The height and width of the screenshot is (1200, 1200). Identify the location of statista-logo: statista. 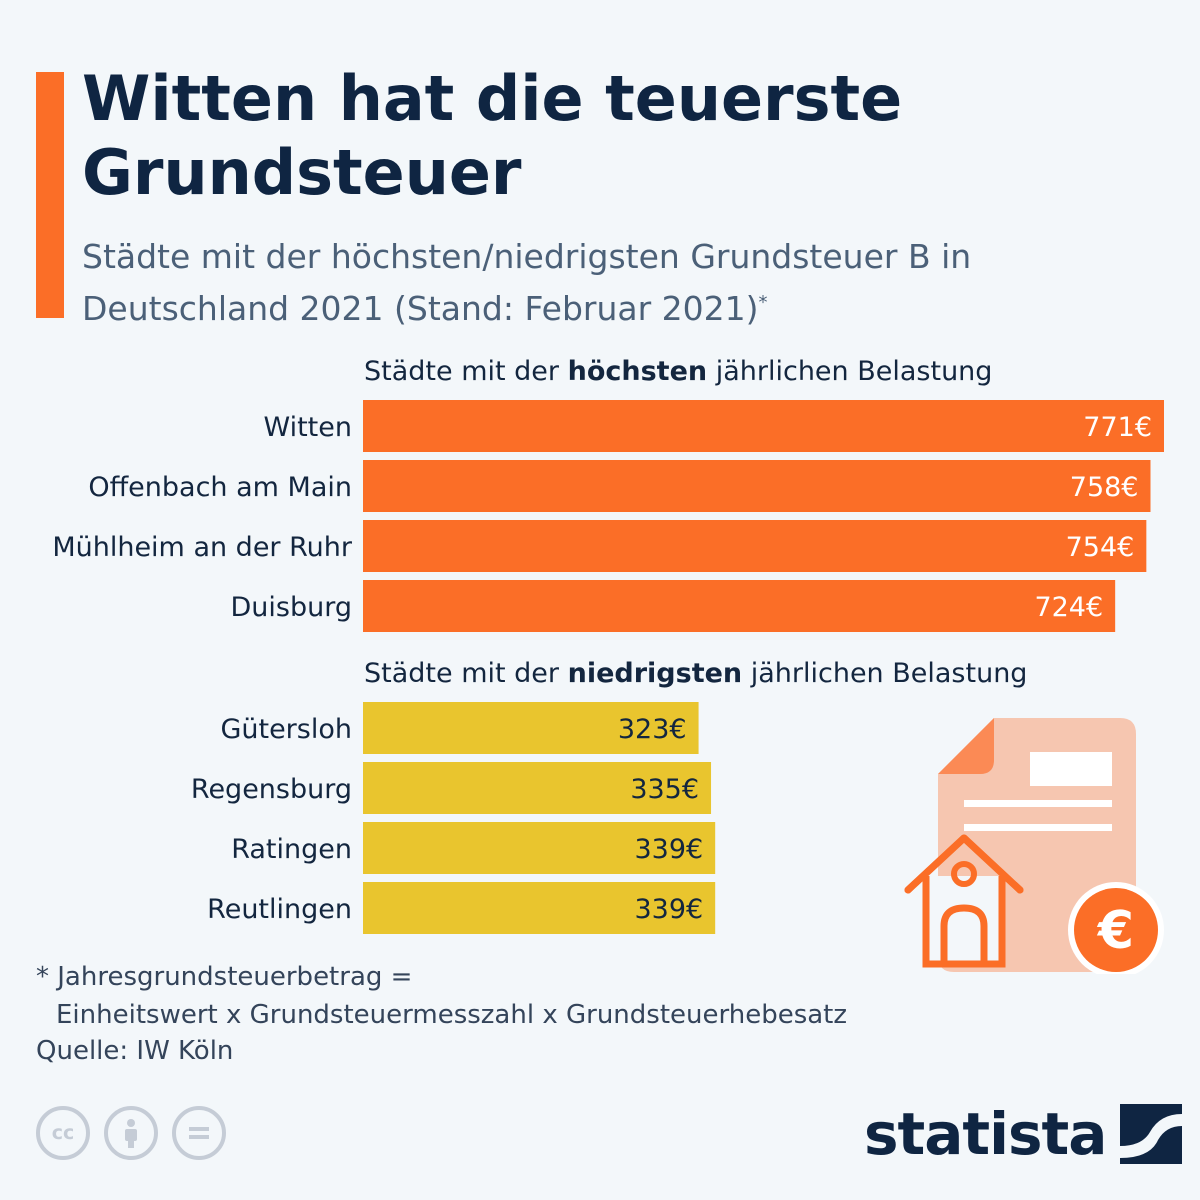
(1023, 1134).